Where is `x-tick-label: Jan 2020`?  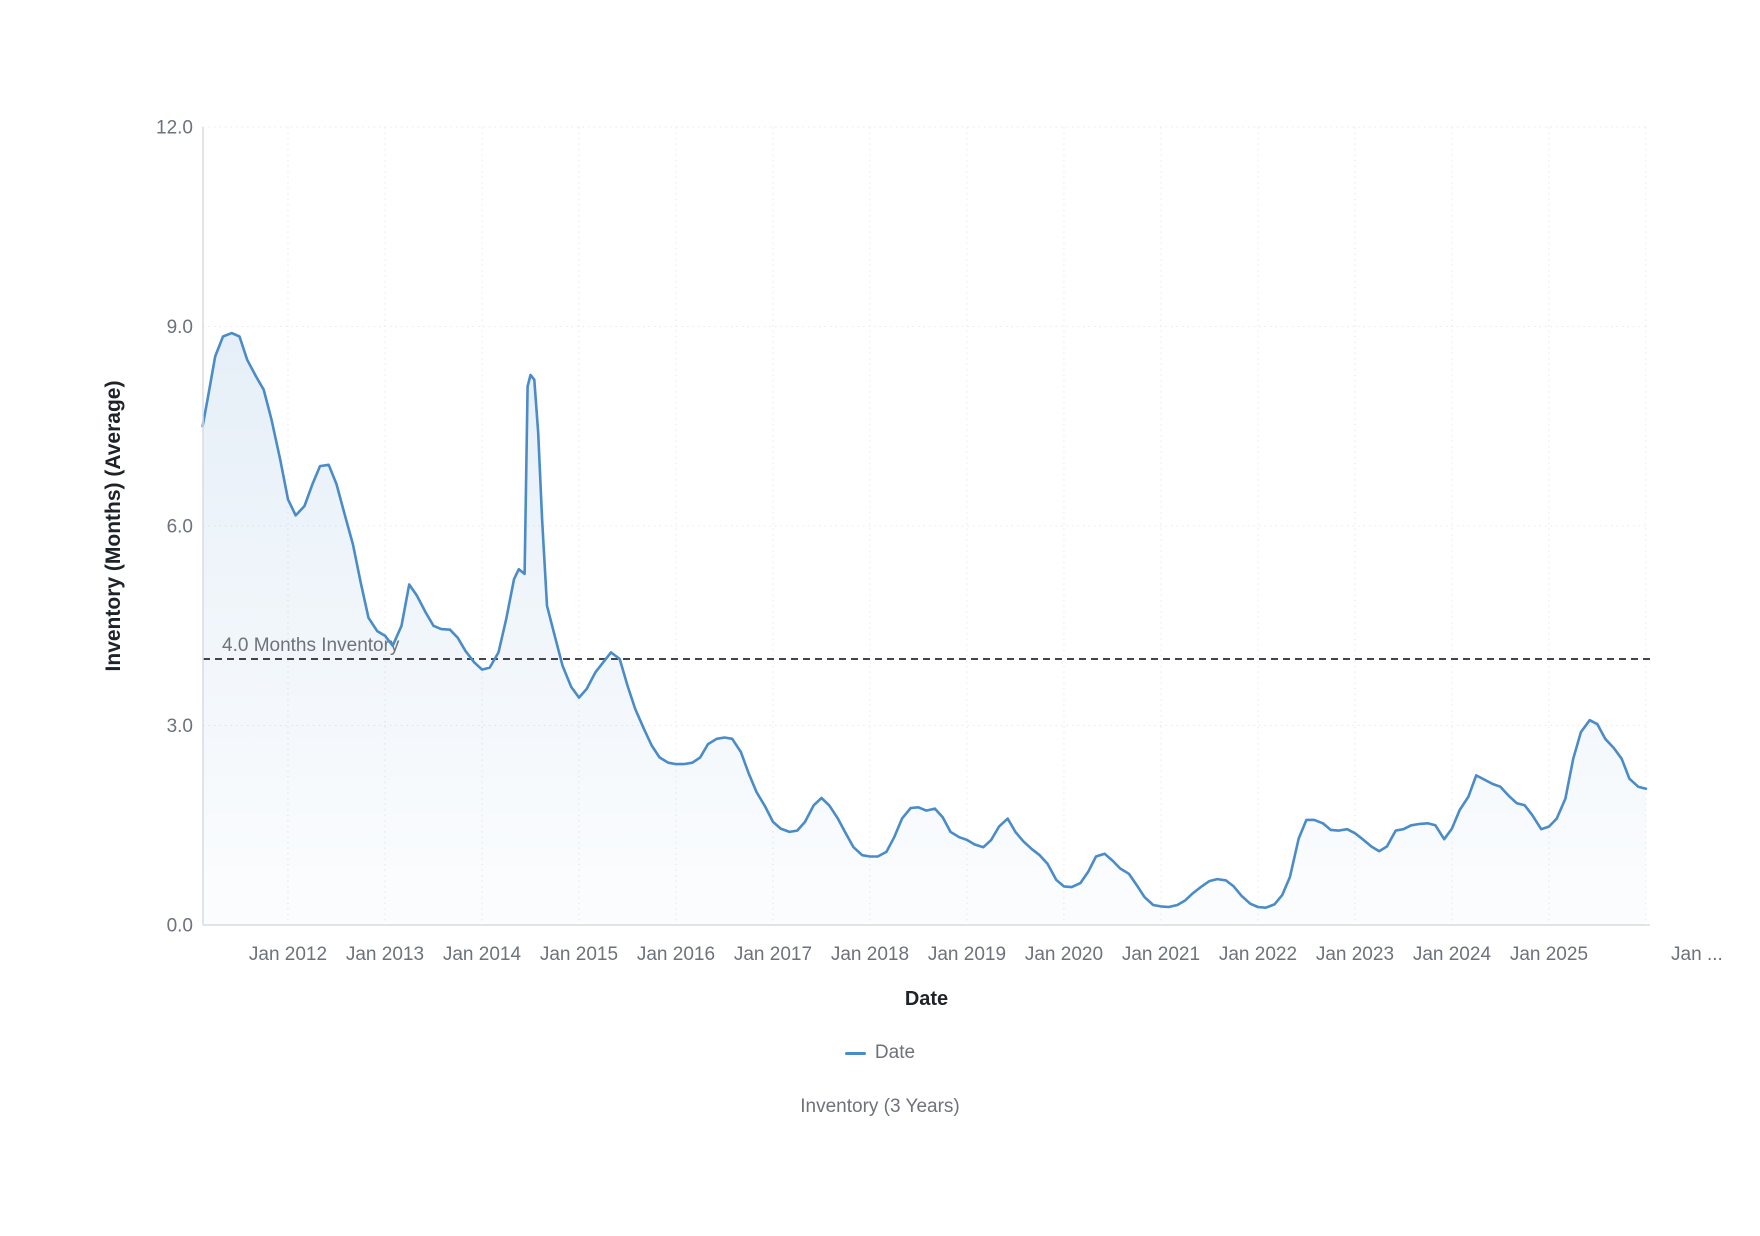
x-tick-label: Jan 2020 is located at coordinates (1064, 954).